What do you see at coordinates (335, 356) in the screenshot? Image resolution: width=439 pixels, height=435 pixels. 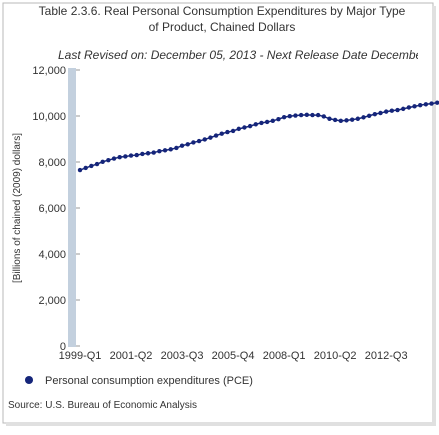 I see `x-tick-label: 2010-Q2` at bounding box center [335, 356].